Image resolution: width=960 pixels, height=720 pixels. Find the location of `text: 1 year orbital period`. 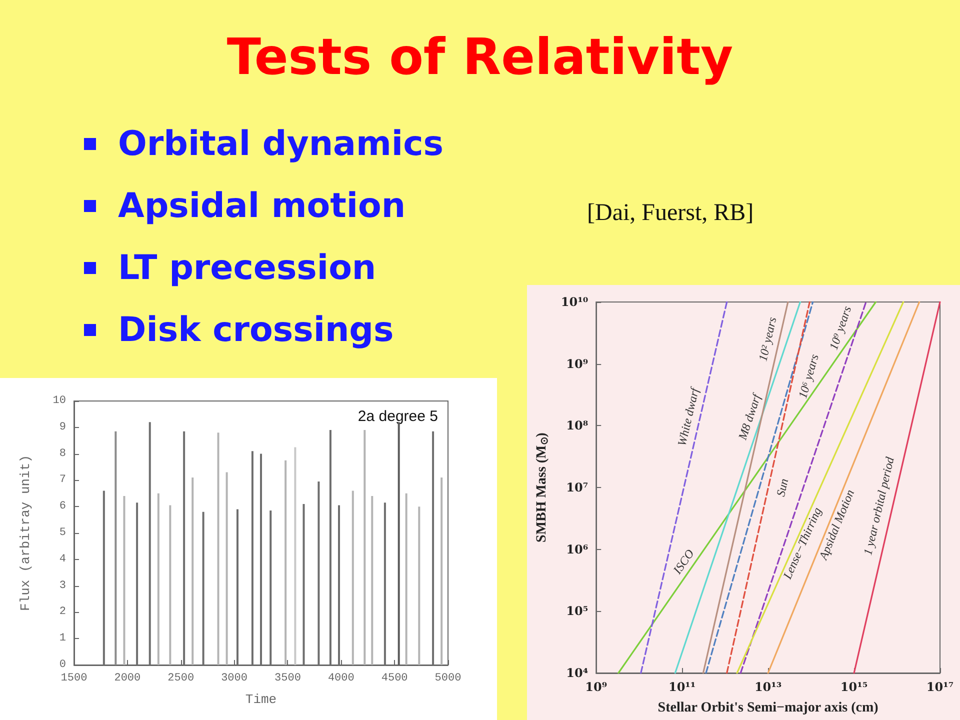

text: 1 year orbital period is located at coordinates (879, 505).